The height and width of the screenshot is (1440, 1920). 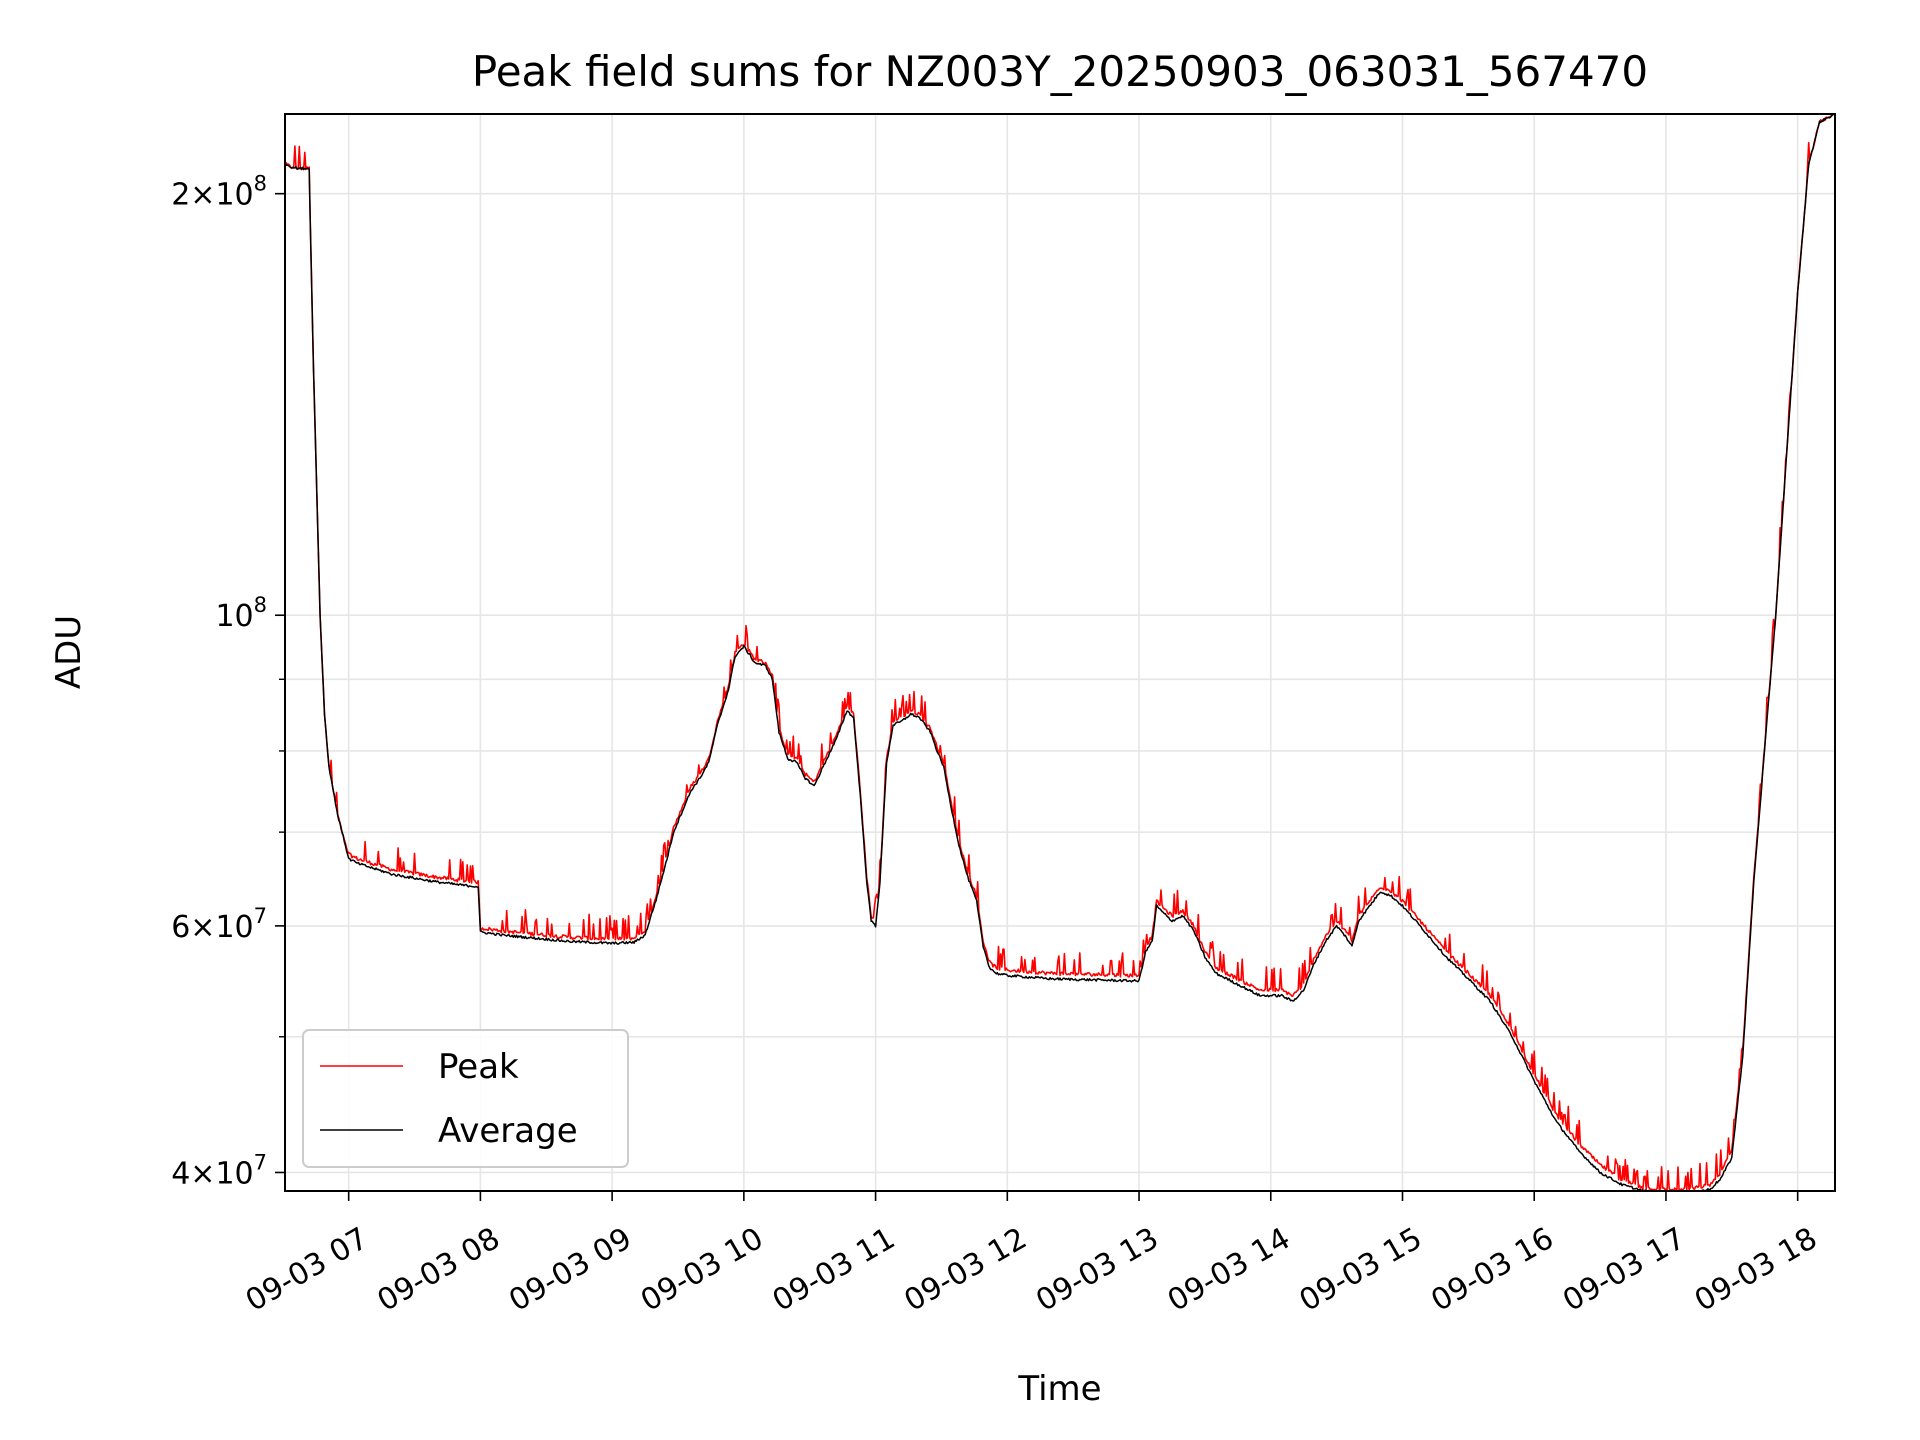 I want to click on x-axis-label: Time, so click(x=1059, y=1389).